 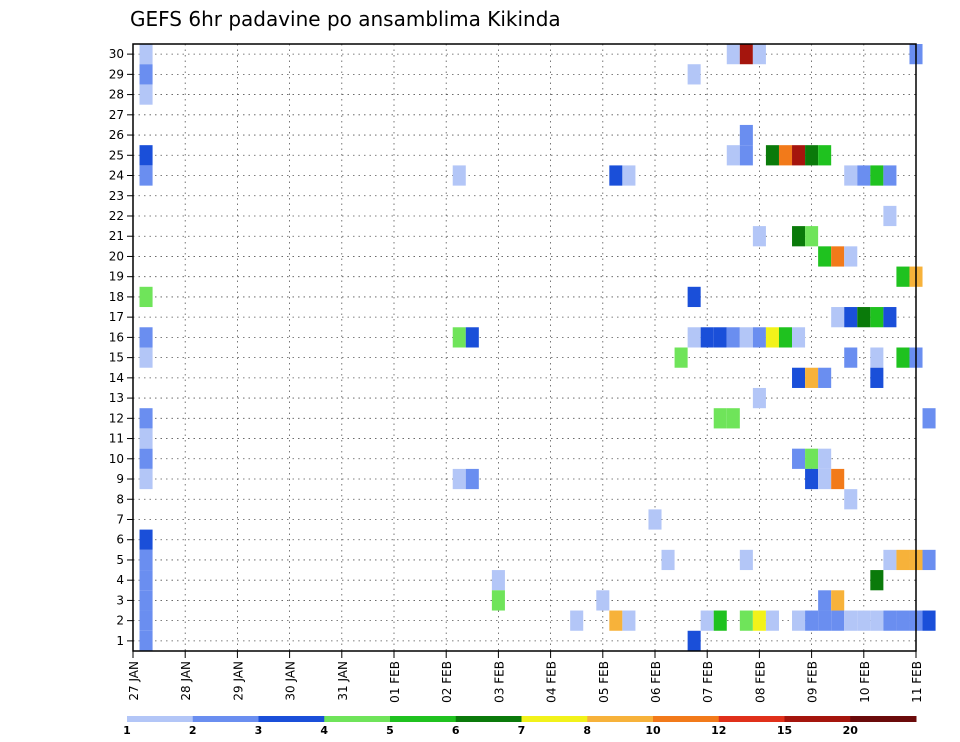 What do you see at coordinates (238, 681) in the screenshot?
I see `x-tick-label: 29 JAN` at bounding box center [238, 681].